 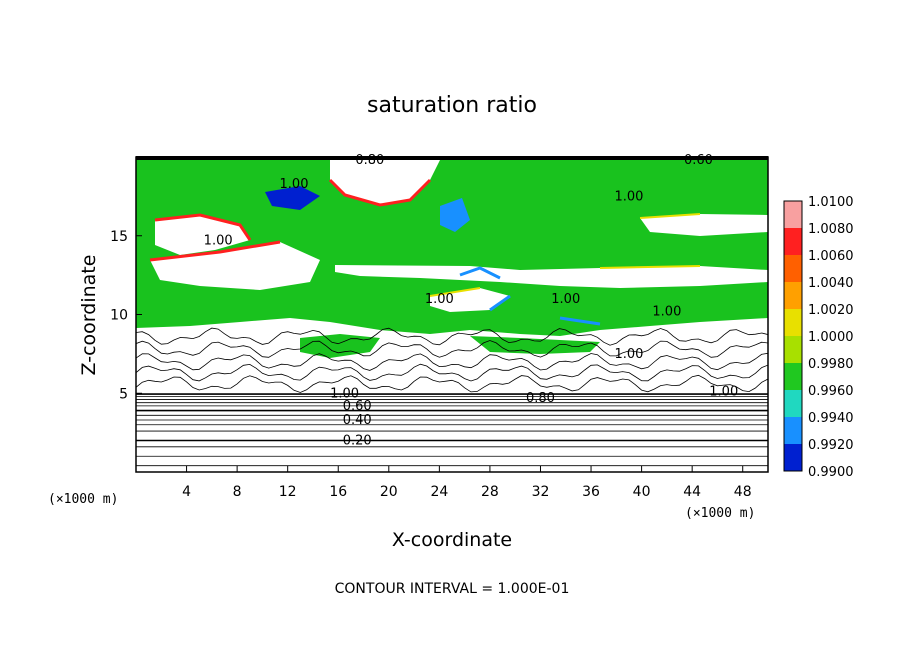 I want to click on x-axis-ticks: 4 8 12 16 20 24 28 32 36 40 44 48, so click(x=467, y=483).